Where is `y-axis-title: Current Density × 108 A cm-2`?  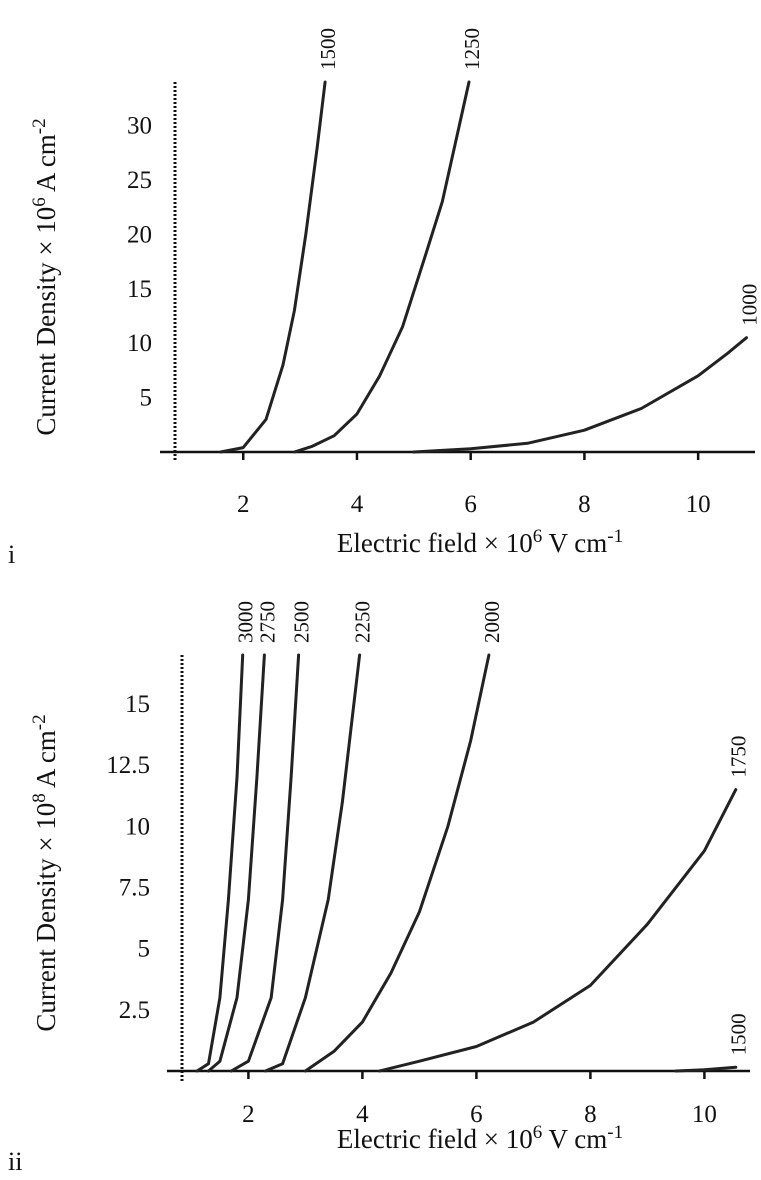
y-axis-title: Current Density × 108 A cm-2 is located at coordinates (45, 872).